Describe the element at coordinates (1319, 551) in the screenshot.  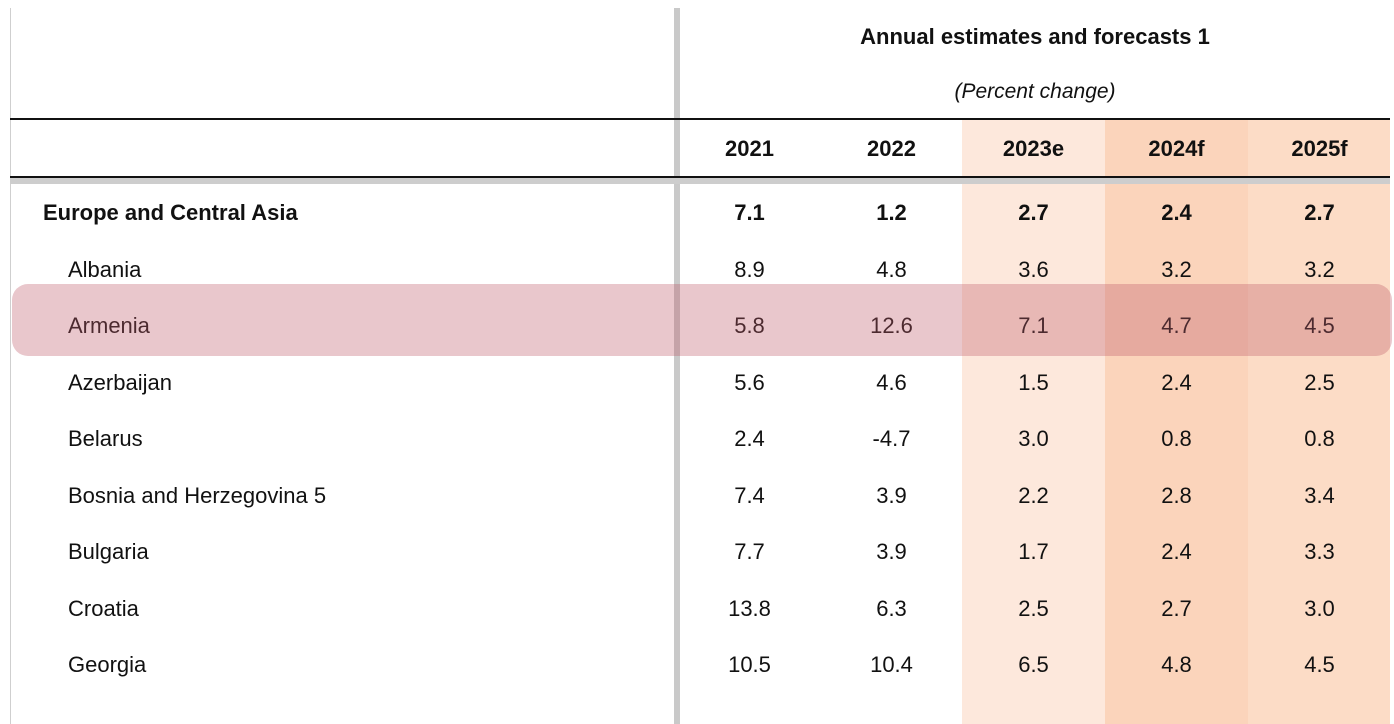
I see `table-cell: 3.3` at that location.